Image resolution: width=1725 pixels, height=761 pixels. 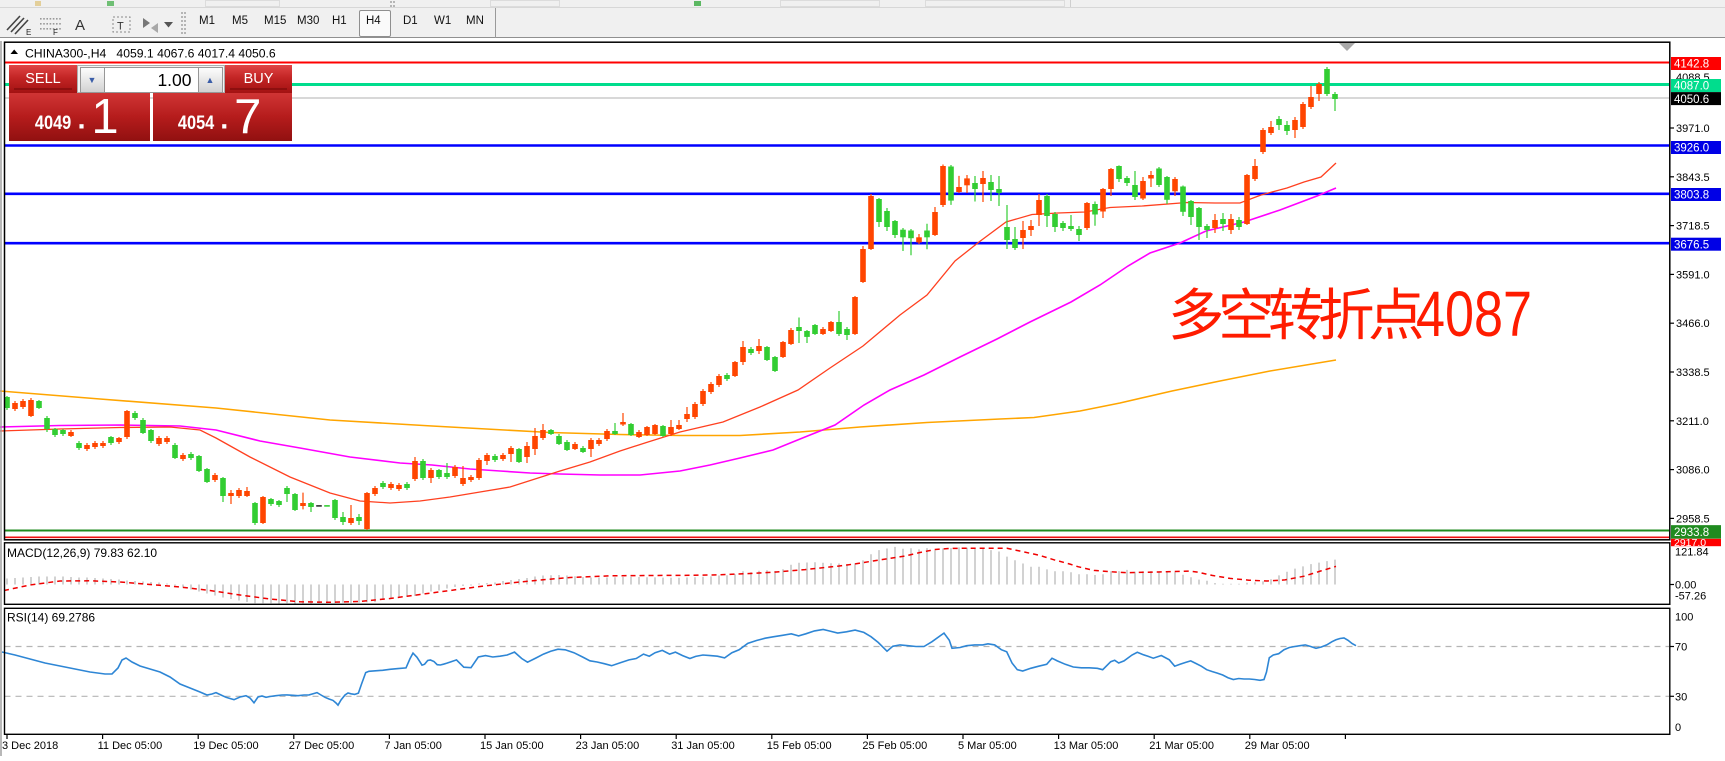 I want to click on svg-text: 27 Dec 05:00, so click(x=321, y=746).